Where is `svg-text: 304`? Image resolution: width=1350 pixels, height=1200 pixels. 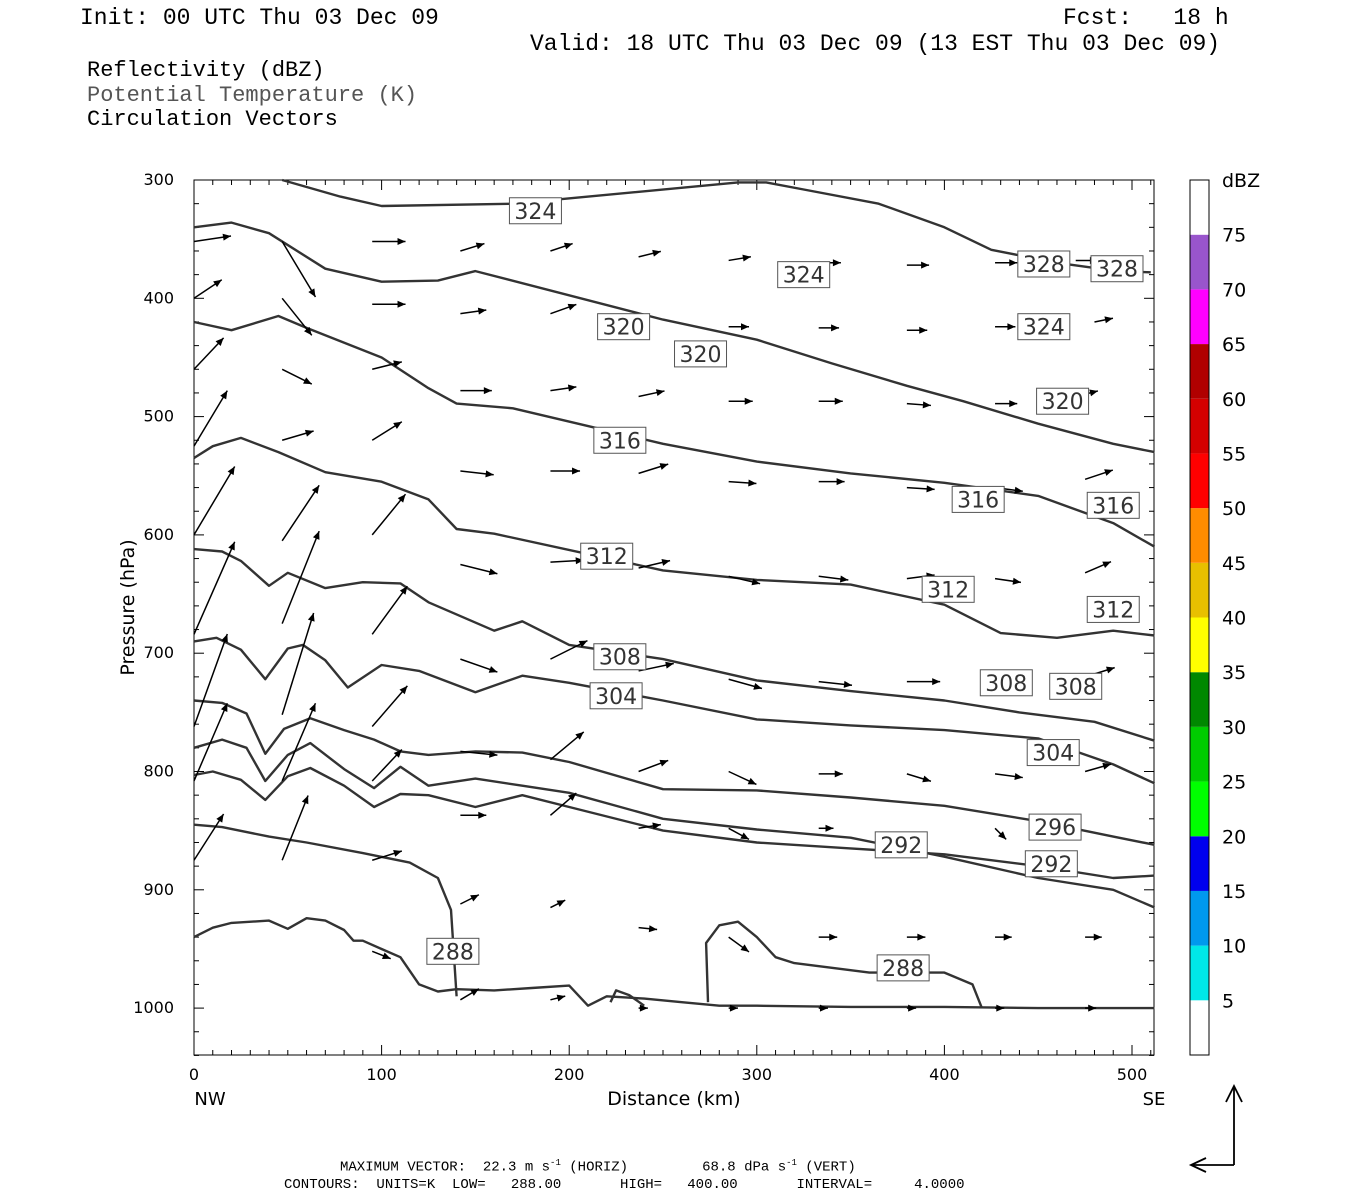
svg-text: 304 is located at coordinates (616, 697).